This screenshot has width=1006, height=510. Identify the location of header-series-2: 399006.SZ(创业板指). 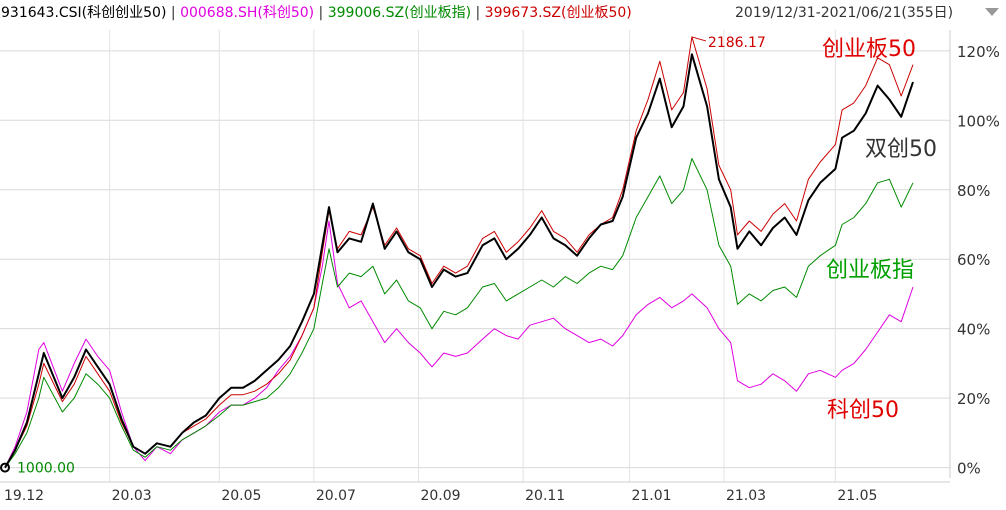
(399, 13).